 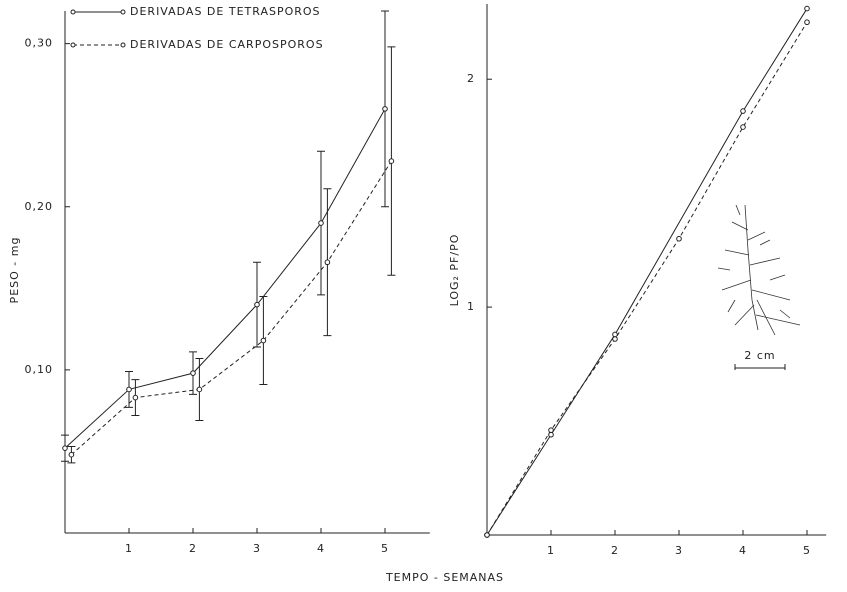 I want to click on plant-drawing, so click(x=759, y=270).